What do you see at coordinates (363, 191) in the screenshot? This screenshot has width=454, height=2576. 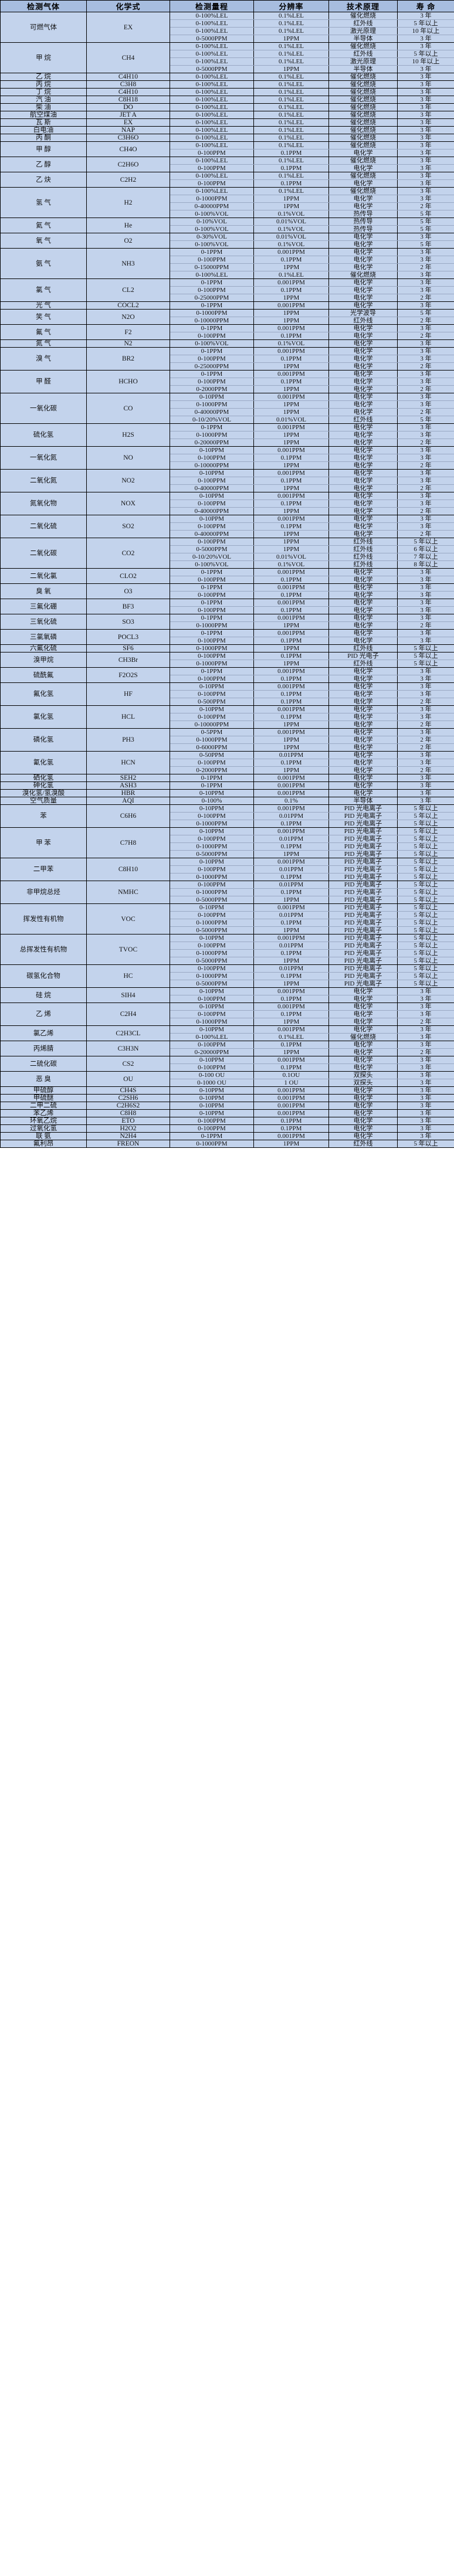 I see `cell-technology: 催化燃烧` at bounding box center [363, 191].